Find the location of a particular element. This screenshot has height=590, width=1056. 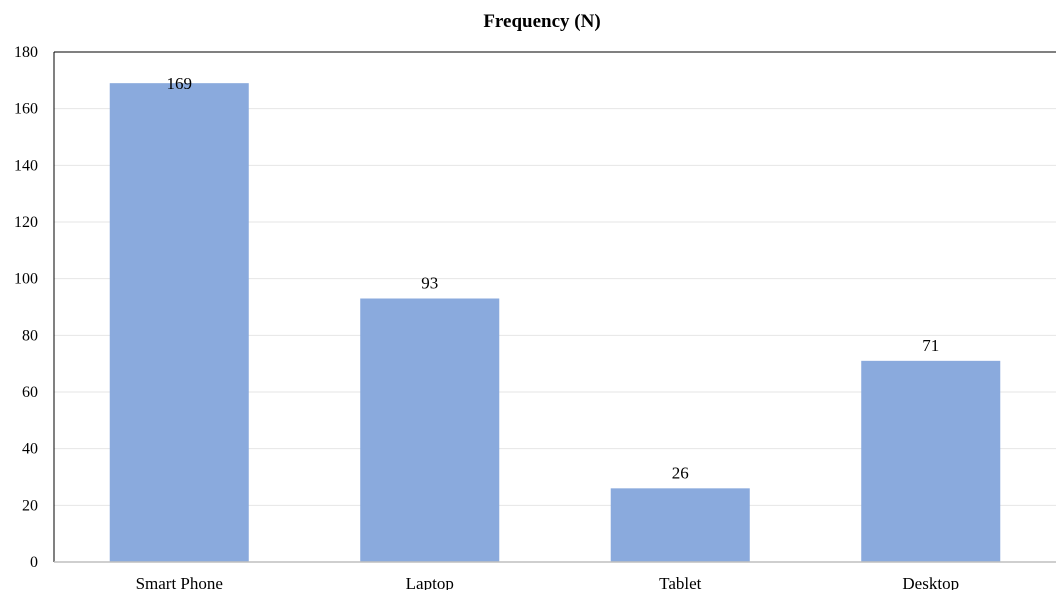

y-tick-label: 120 is located at coordinates (26, 222).